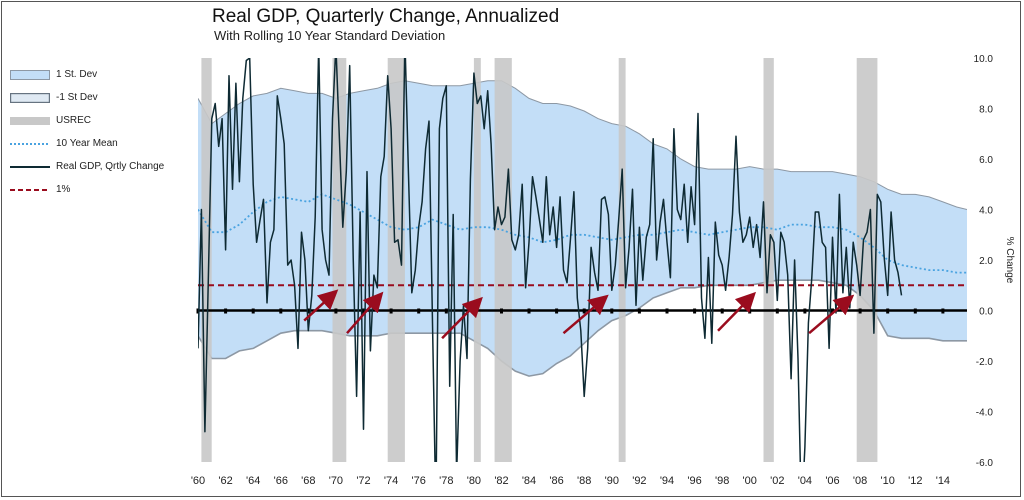 This screenshot has width=1024, height=500. I want to click on x-tick-label: '76, so click(419, 481).